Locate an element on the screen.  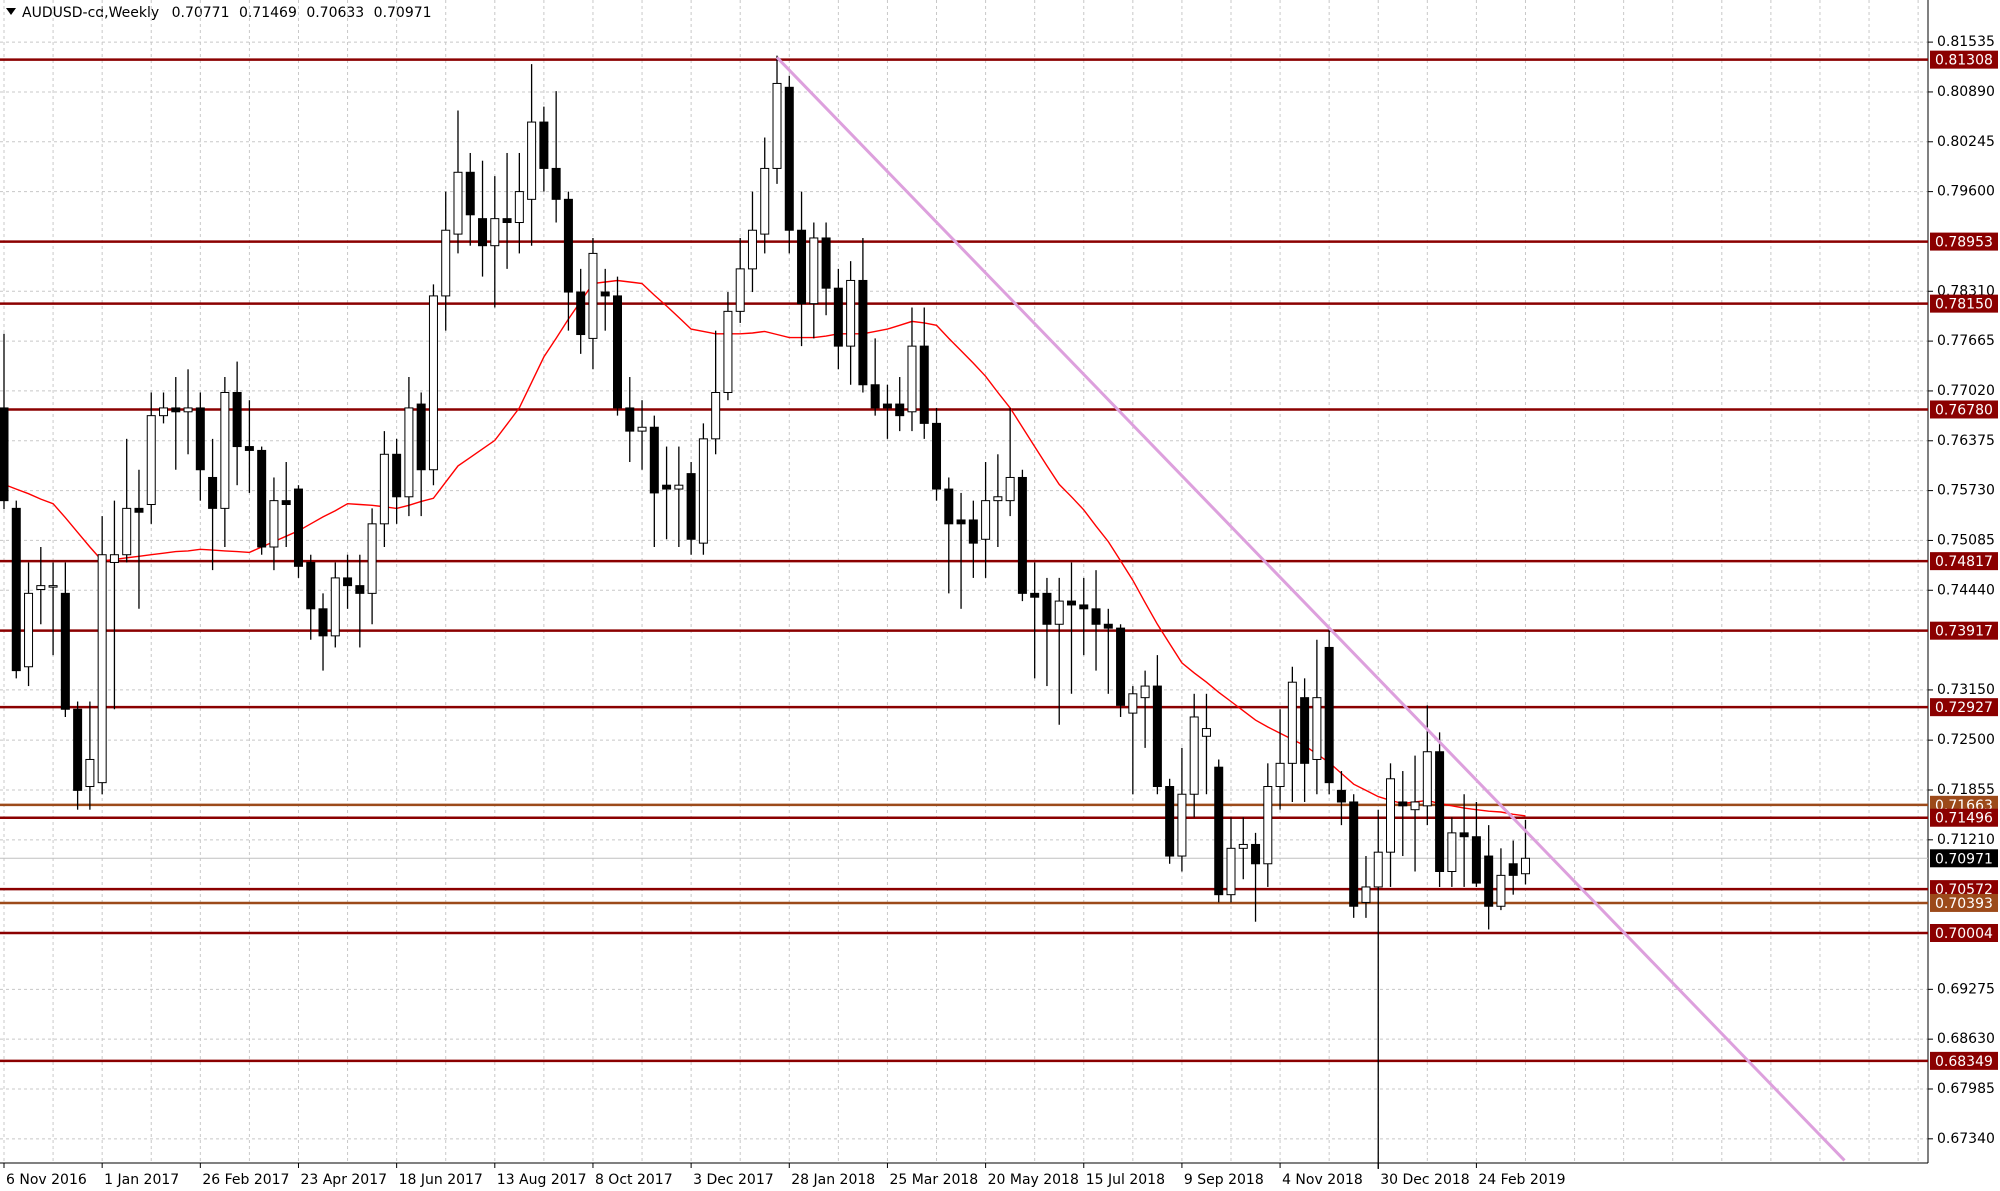
y-tick-label: 0.71855 is located at coordinates (1966, 790).